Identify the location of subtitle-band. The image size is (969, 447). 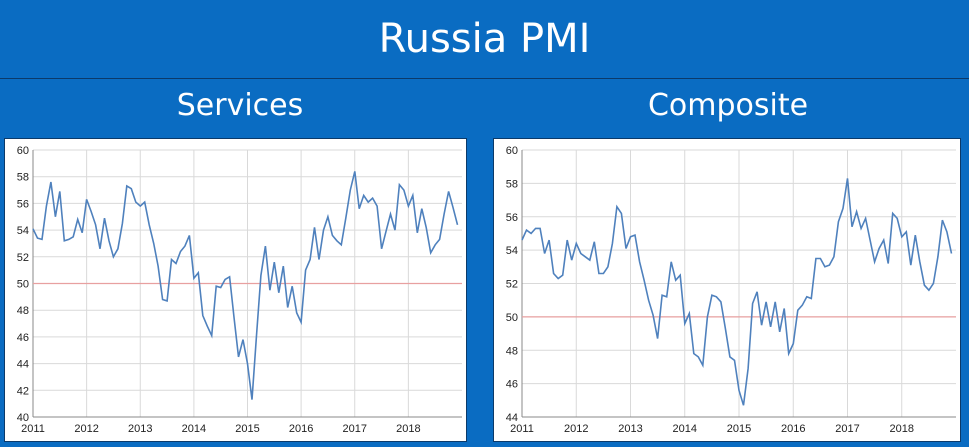
(484, 108).